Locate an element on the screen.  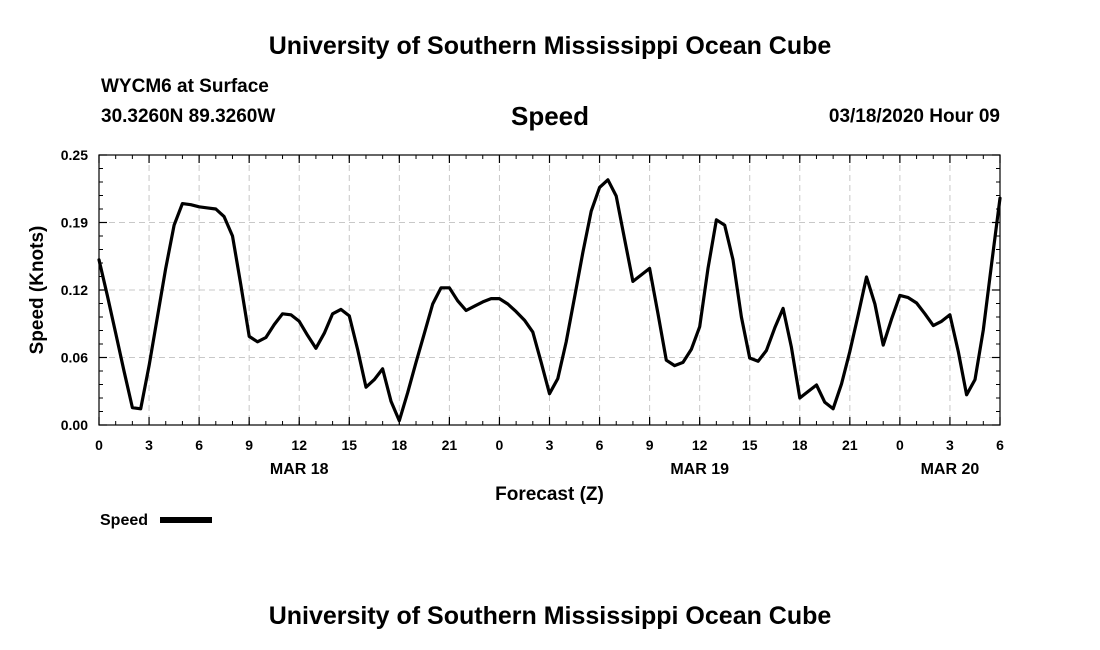
y-tick-label: 0.12 is located at coordinates (74, 290).